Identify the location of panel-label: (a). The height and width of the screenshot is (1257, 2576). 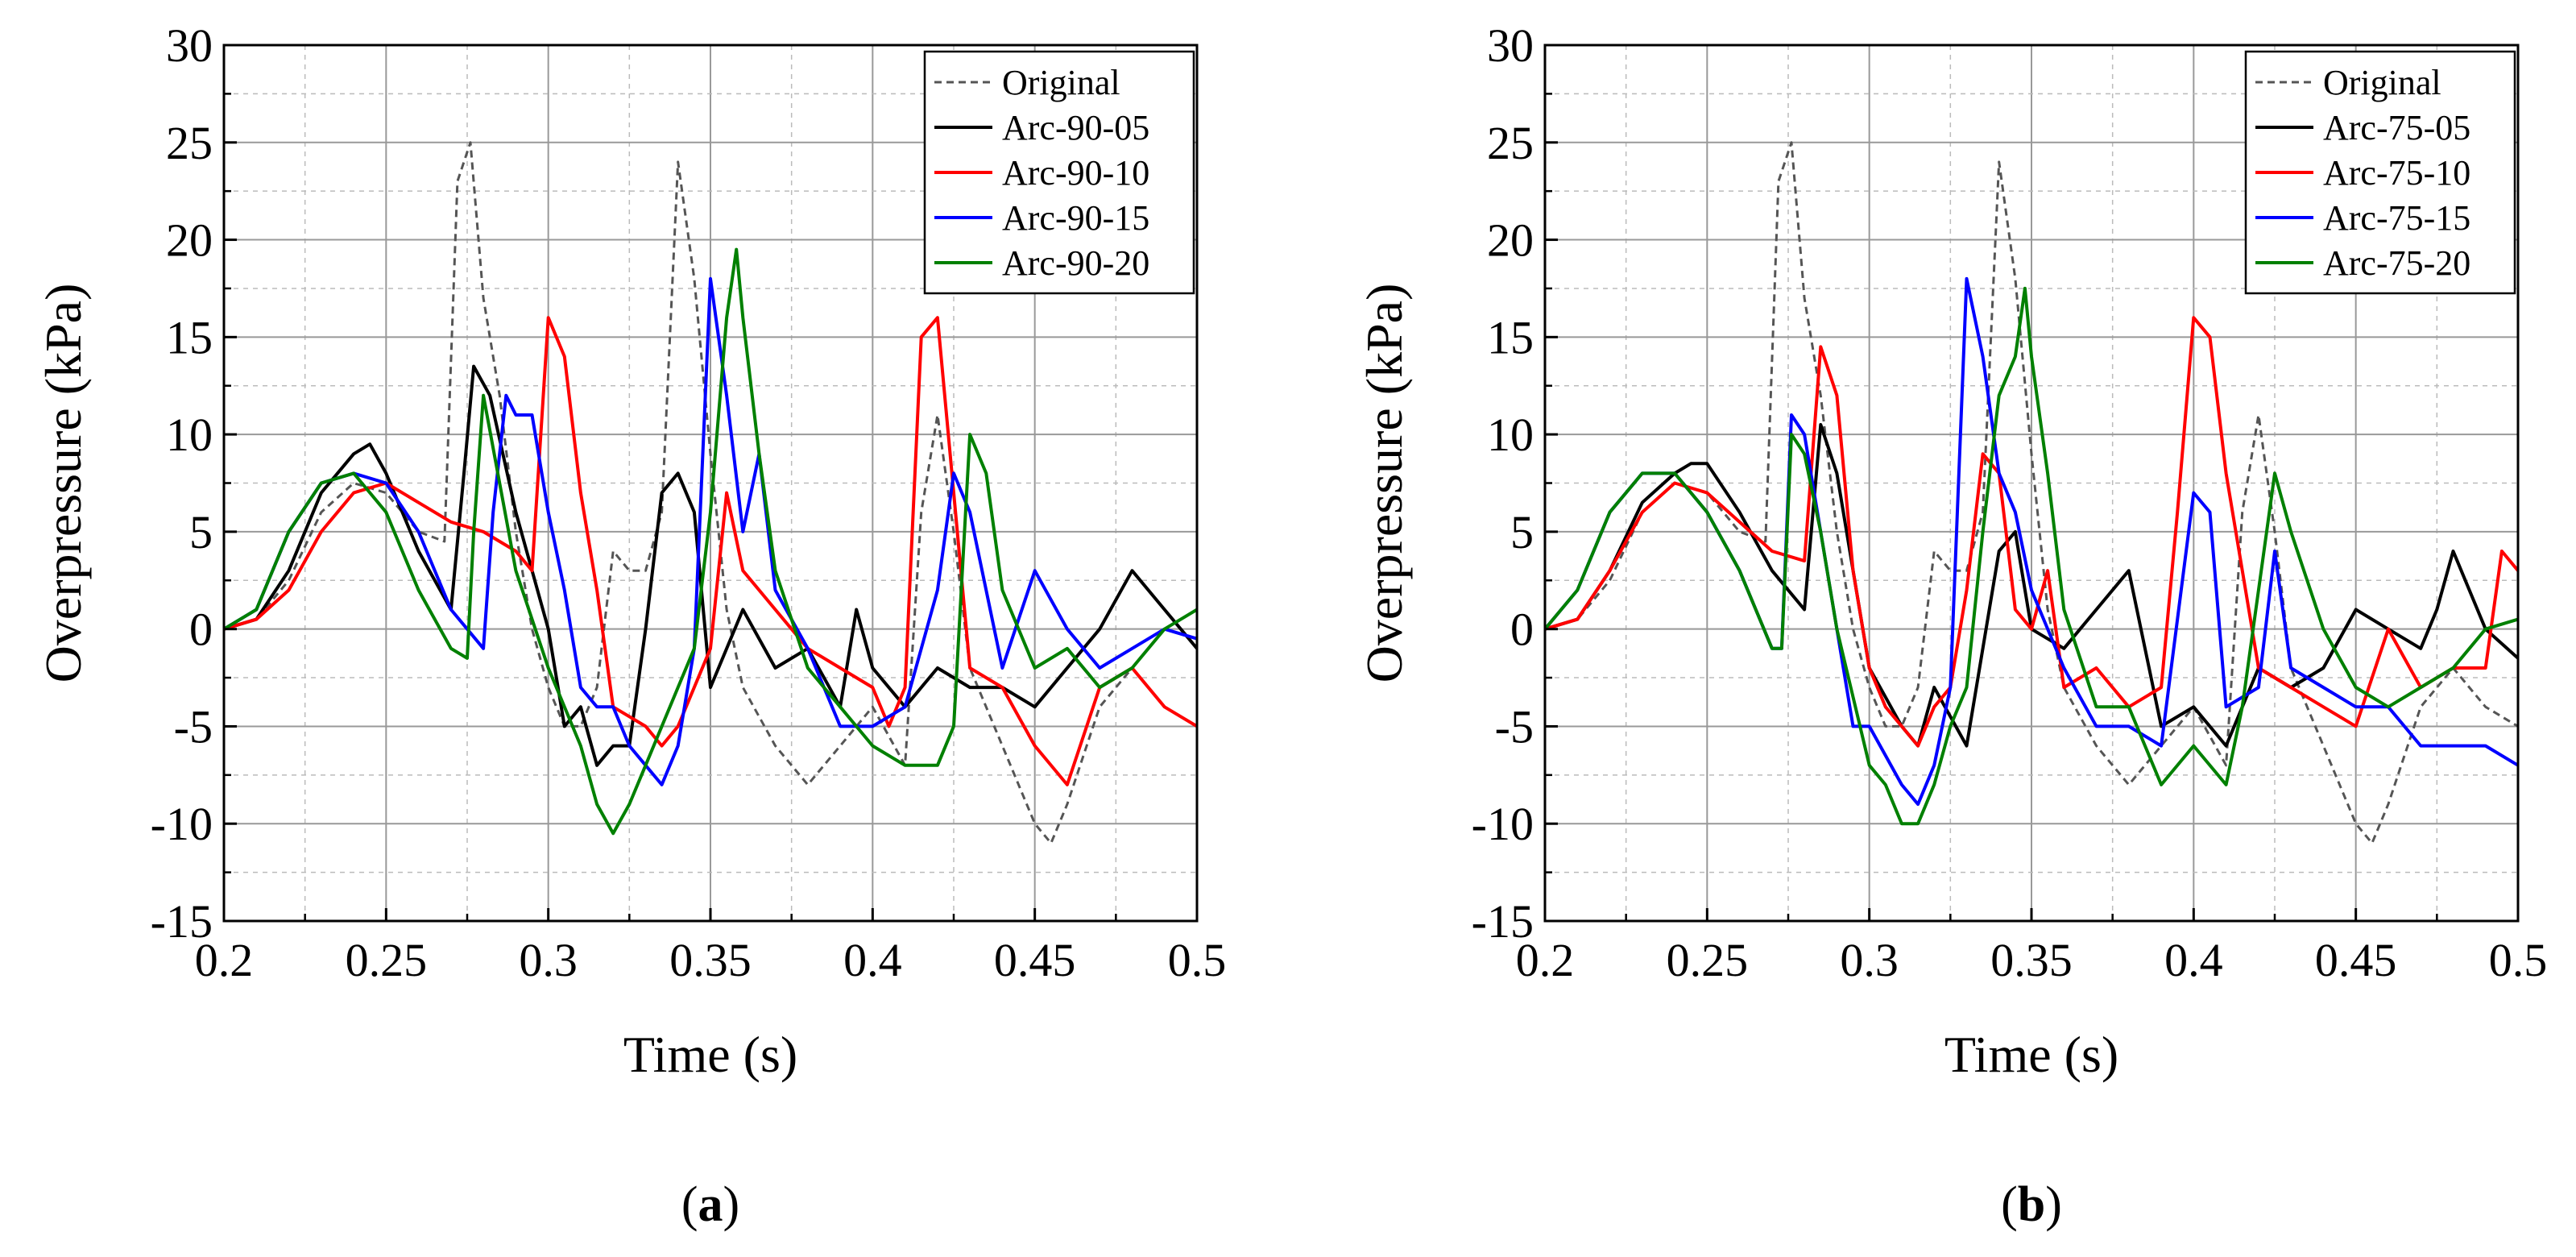
(710, 1204).